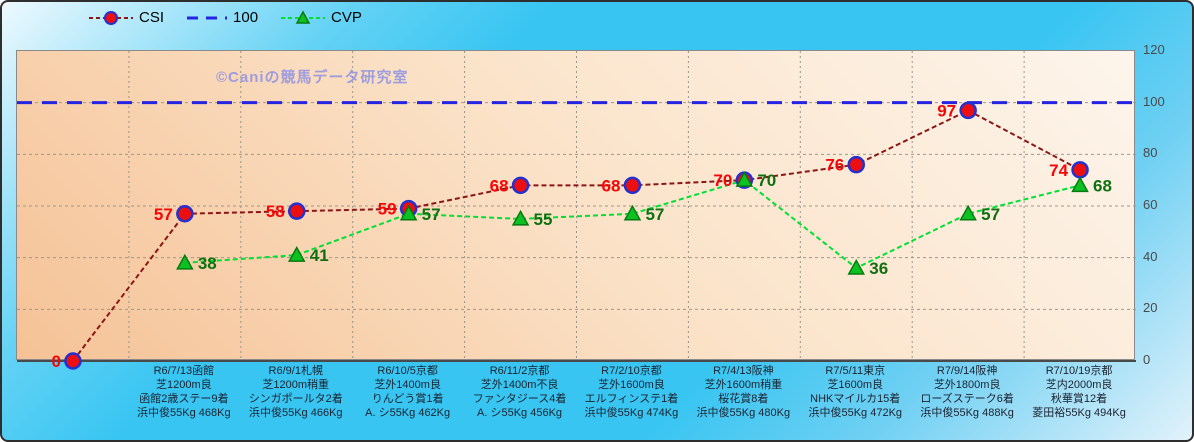 This screenshot has width=1194, height=442. Describe the element at coordinates (312, 77) in the screenshot. I see `watermark-text: ©Caniの競馬データ研究室` at that location.